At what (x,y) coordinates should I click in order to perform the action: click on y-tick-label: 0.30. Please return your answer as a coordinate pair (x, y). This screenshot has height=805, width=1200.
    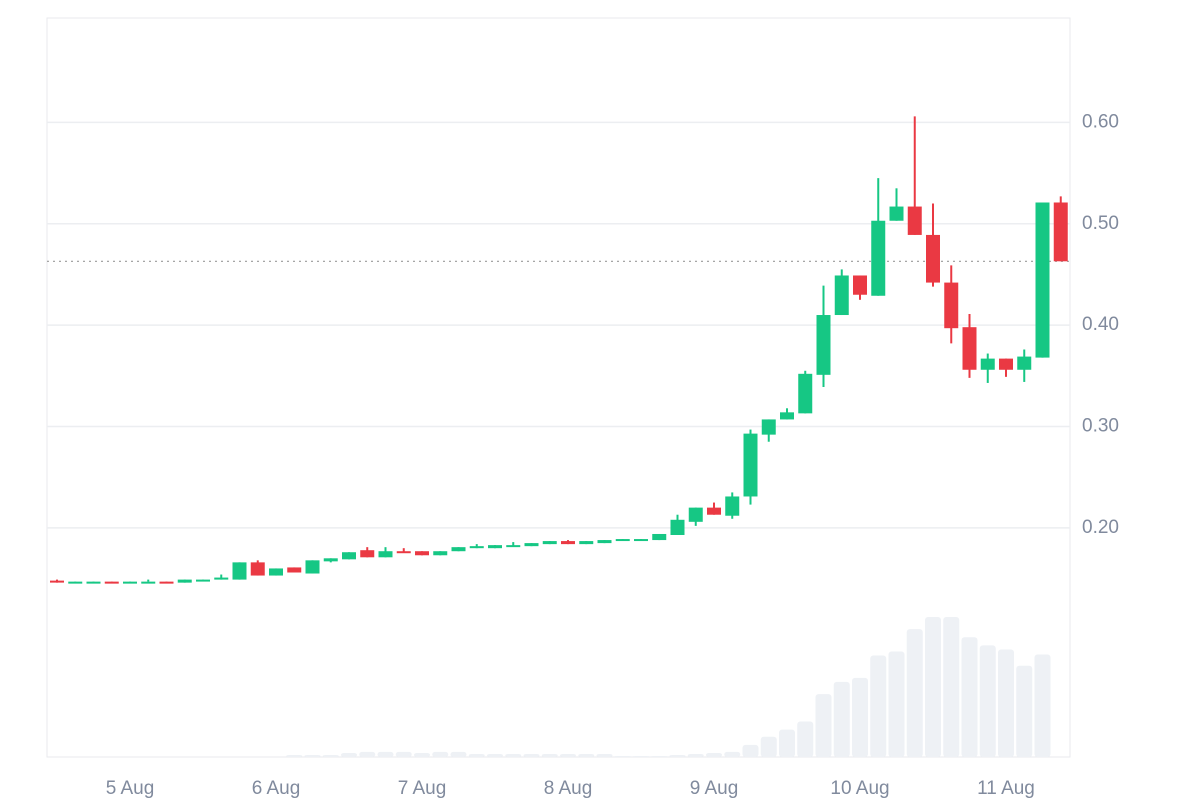
    Looking at the image, I should click on (1100, 426).